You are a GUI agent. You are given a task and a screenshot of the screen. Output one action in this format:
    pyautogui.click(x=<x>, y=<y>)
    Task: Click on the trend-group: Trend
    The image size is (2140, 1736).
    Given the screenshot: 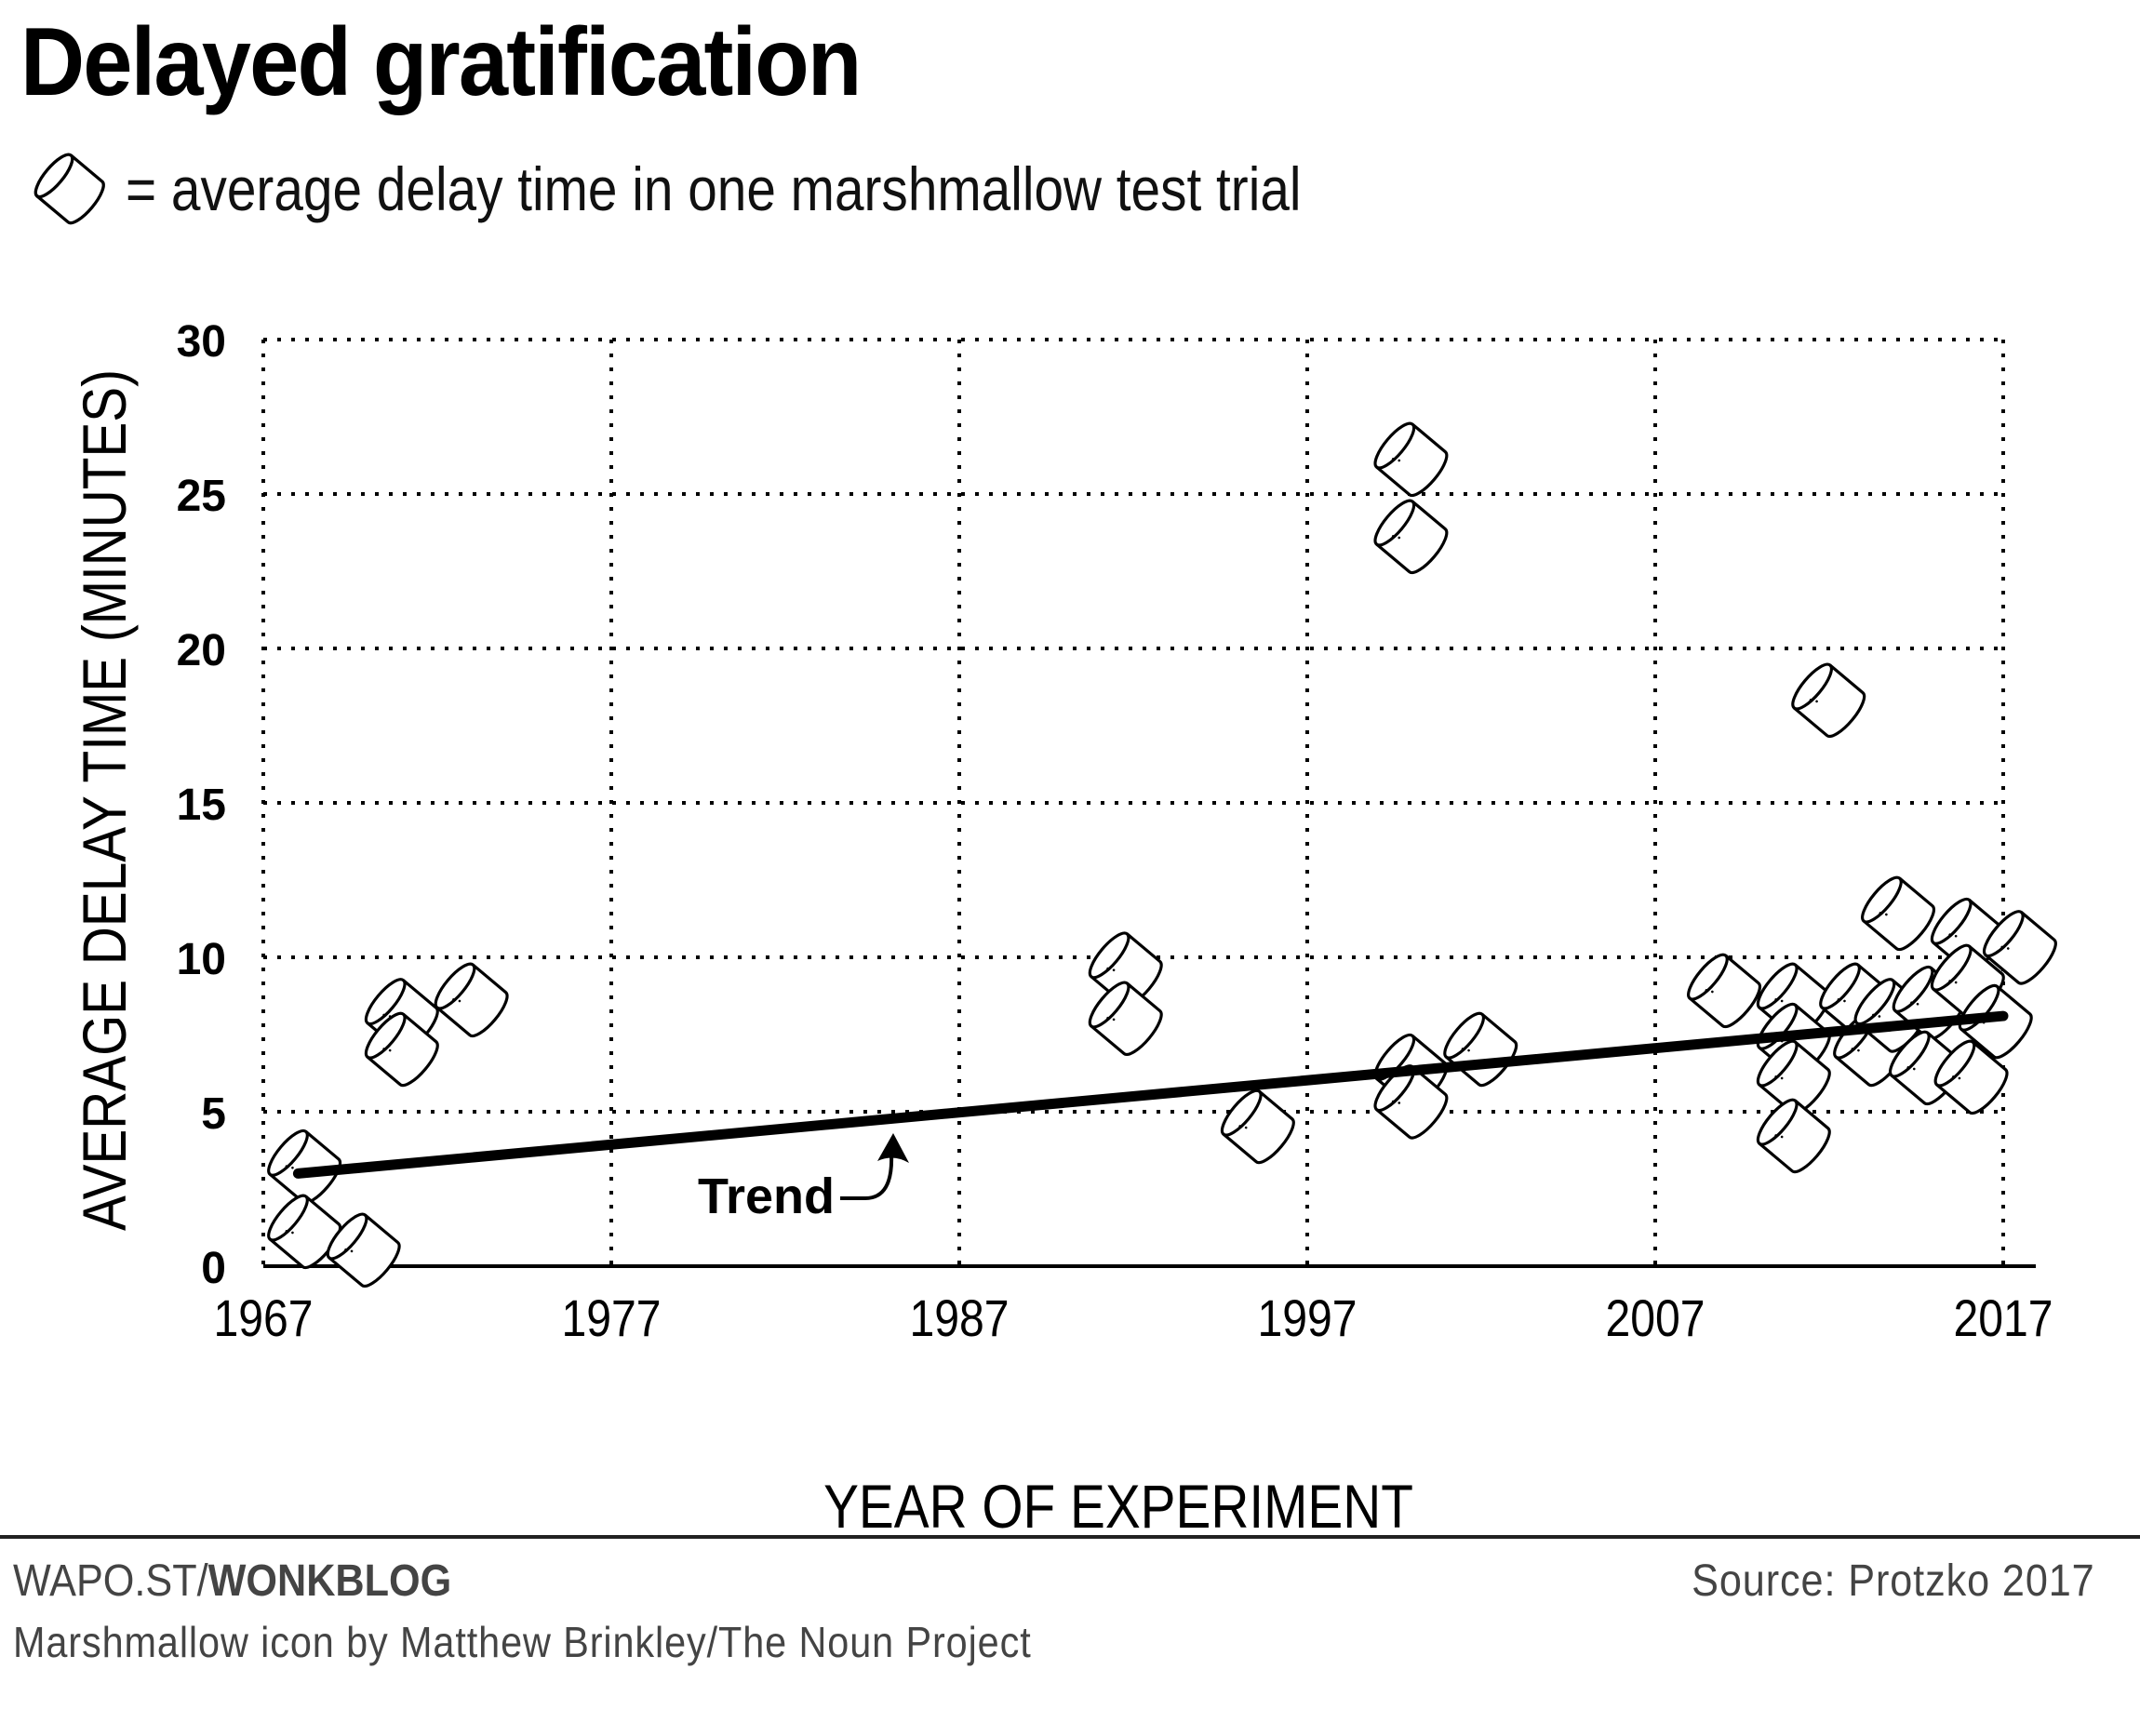 What is the action you would take?
    pyautogui.click(x=1150, y=1117)
    